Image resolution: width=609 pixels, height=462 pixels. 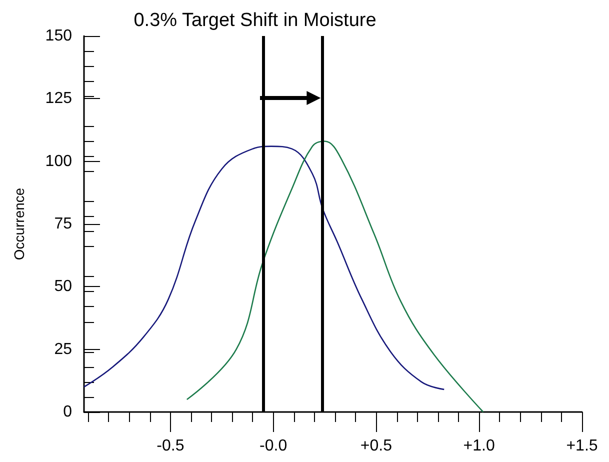 I want to click on y-tick-label: 0, so click(x=67, y=412).